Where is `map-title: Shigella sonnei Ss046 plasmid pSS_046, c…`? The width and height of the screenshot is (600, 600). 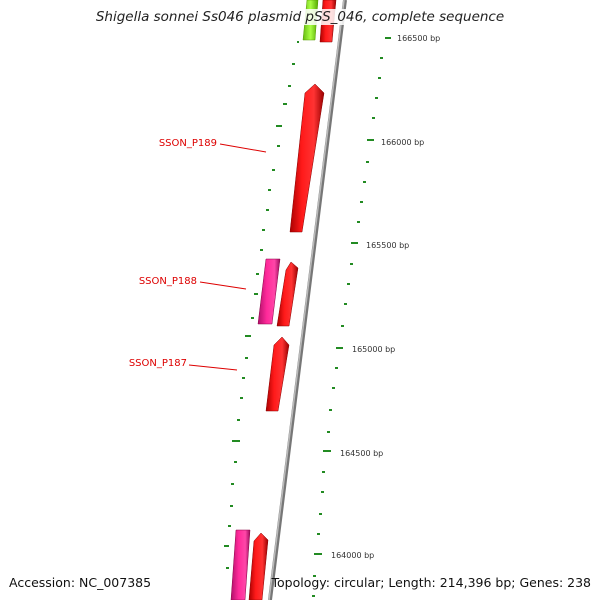 map-title: Shigella sonnei Ss046 plasmid pSS_046, c… is located at coordinates (300, 17).